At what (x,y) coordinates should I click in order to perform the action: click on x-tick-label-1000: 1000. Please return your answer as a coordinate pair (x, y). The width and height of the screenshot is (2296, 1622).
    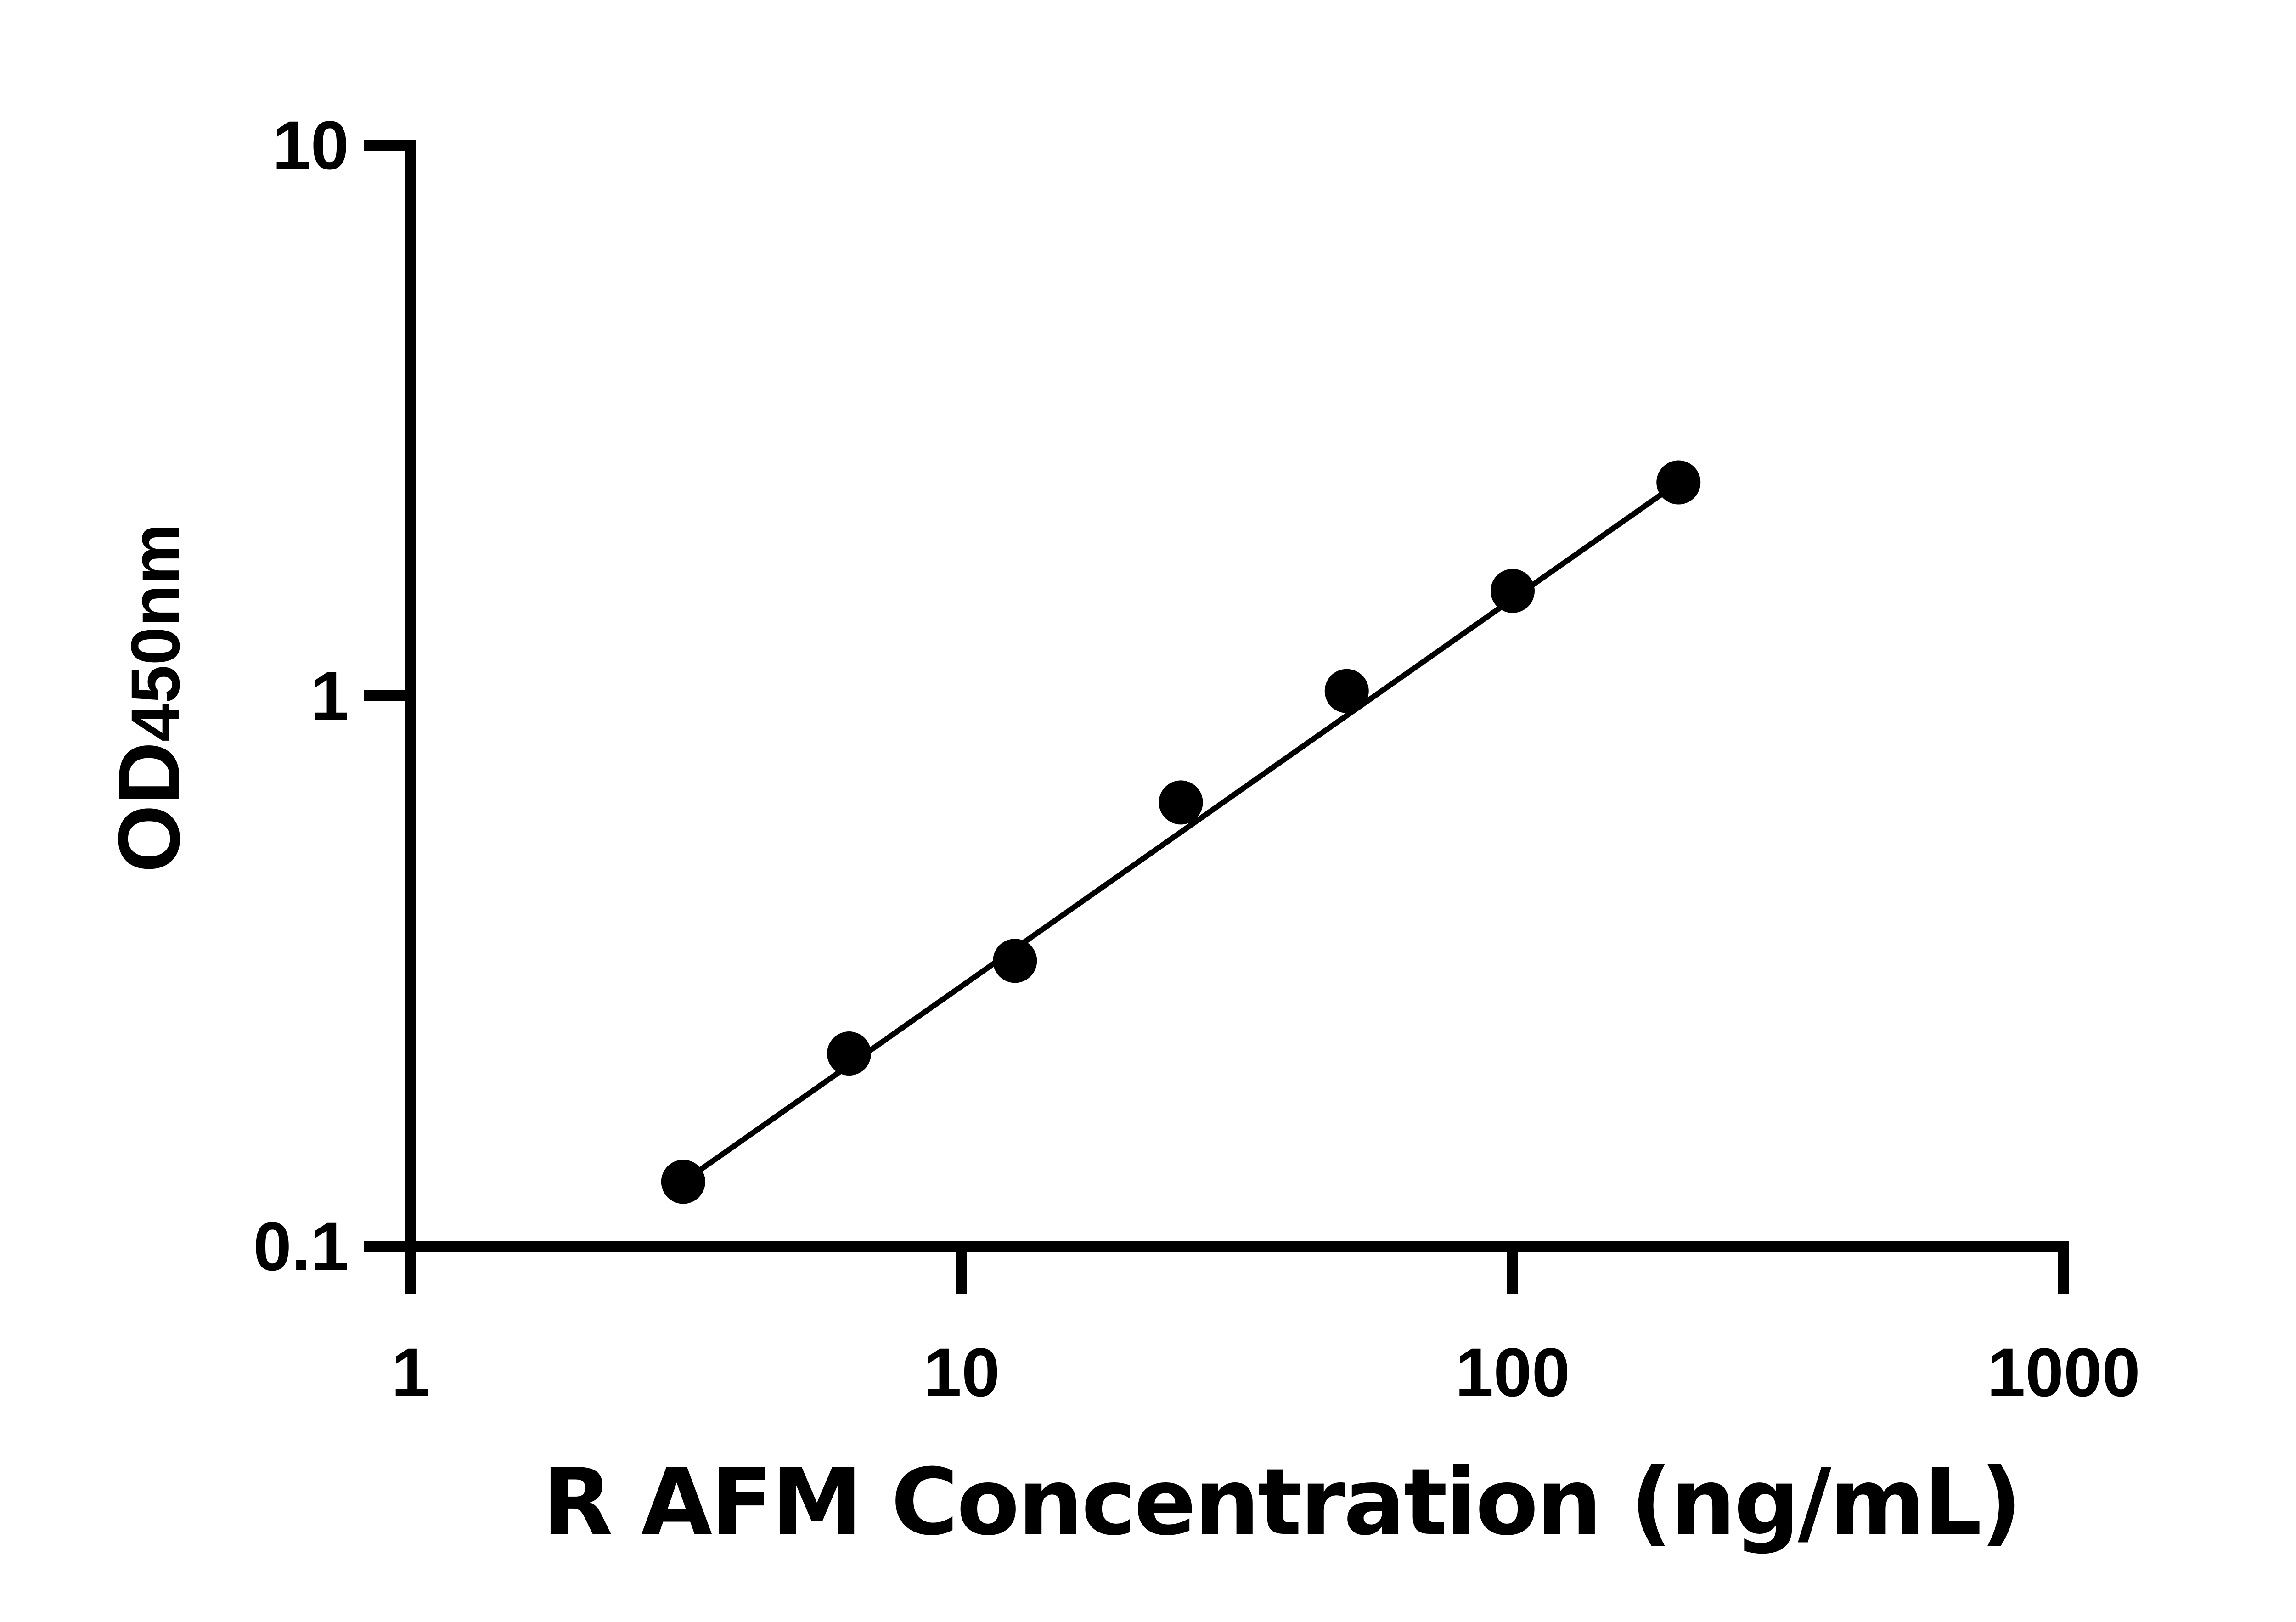
    Looking at the image, I should click on (2063, 1372).